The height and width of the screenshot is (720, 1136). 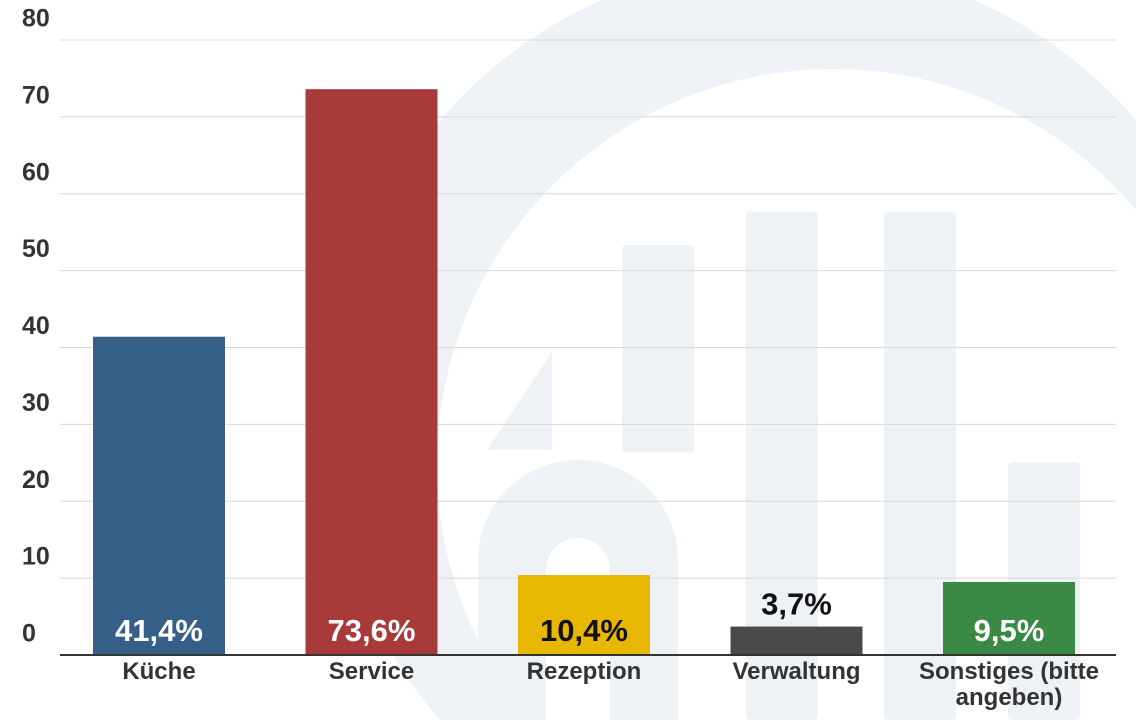 What do you see at coordinates (159, 671) in the screenshot?
I see `x-tick-label: Küche` at bounding box center [159, 671].